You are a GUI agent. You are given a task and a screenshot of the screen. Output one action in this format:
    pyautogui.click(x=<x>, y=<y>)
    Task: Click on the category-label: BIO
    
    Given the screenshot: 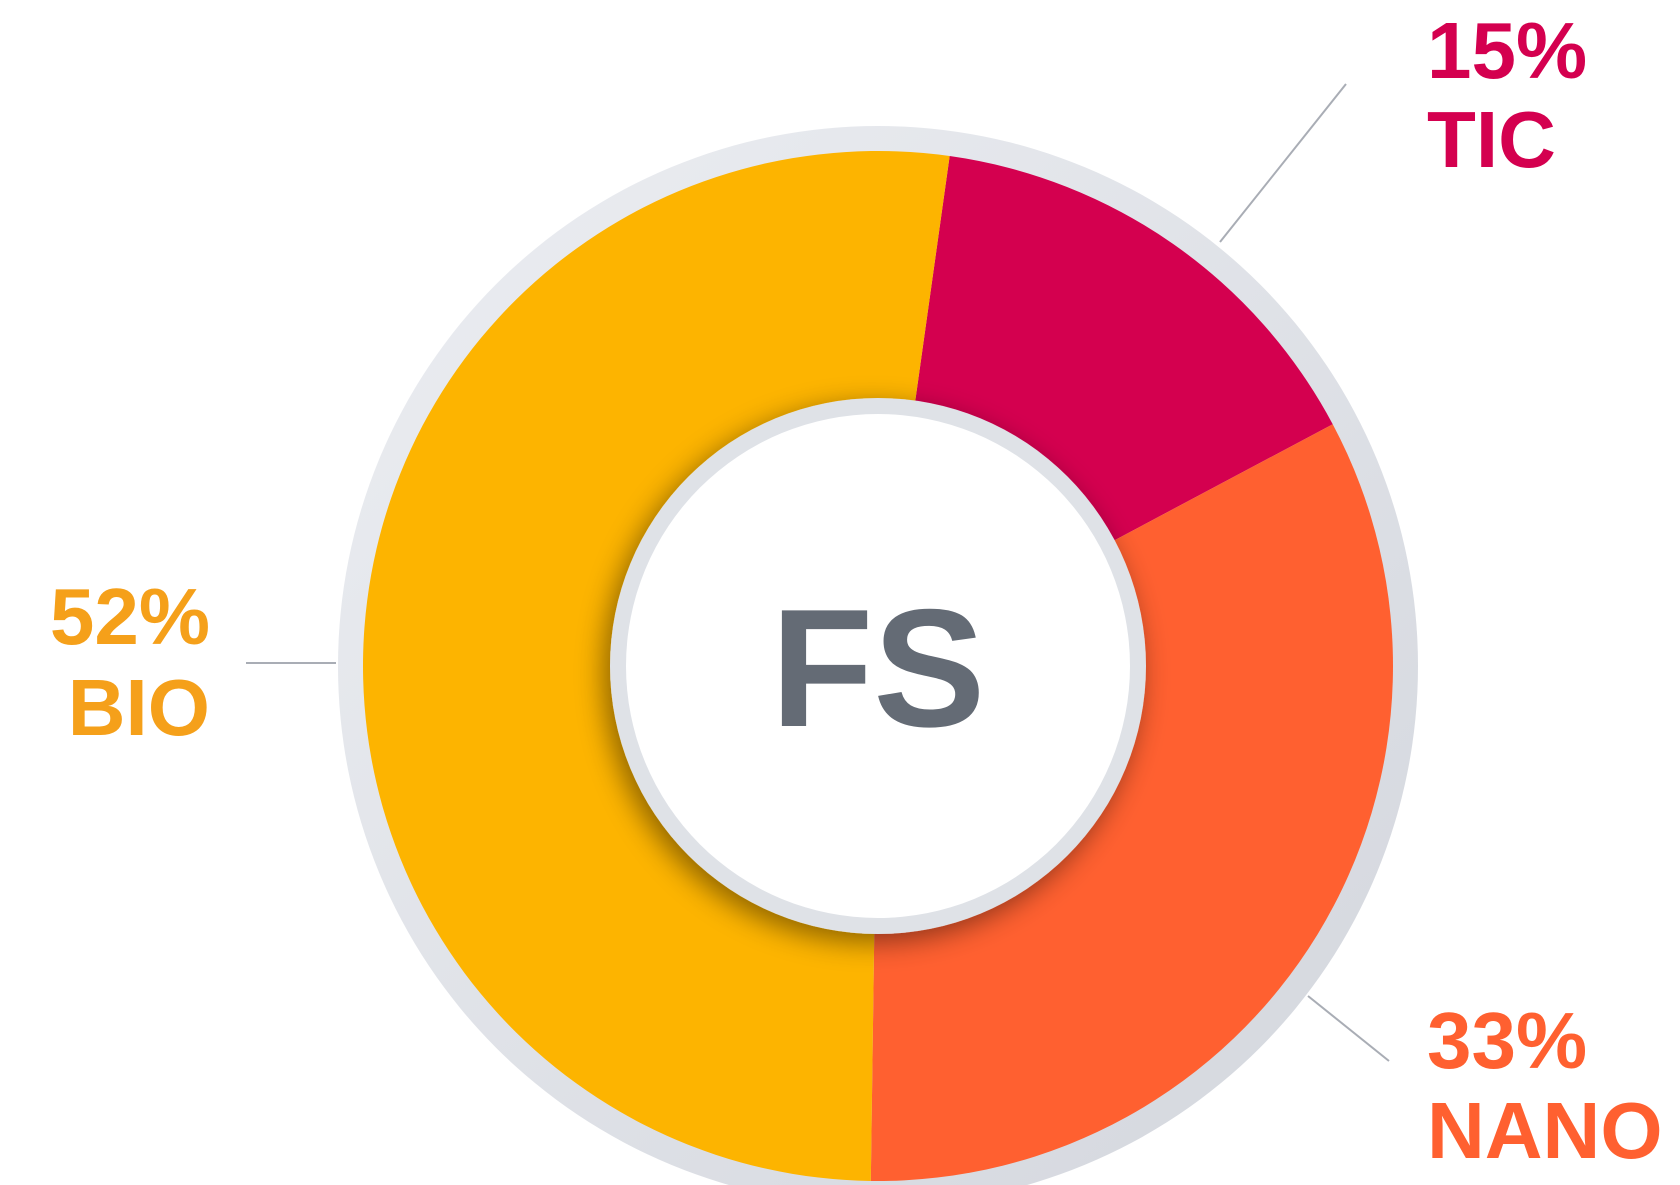 What is the action you would take?
    pyautogui.click(x=139, y=707)
    